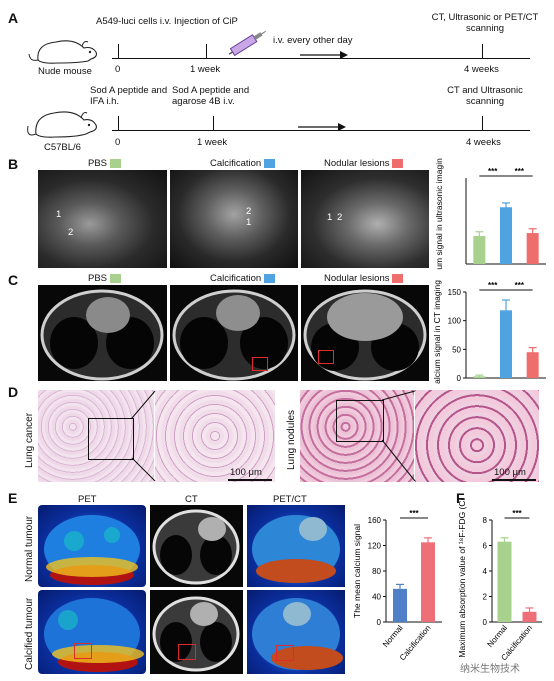  What do you see at coordinates (29, 548) in the screenshot?
I see `e-row-normal-label: Normal tumour` at bounding box center [29, 548].